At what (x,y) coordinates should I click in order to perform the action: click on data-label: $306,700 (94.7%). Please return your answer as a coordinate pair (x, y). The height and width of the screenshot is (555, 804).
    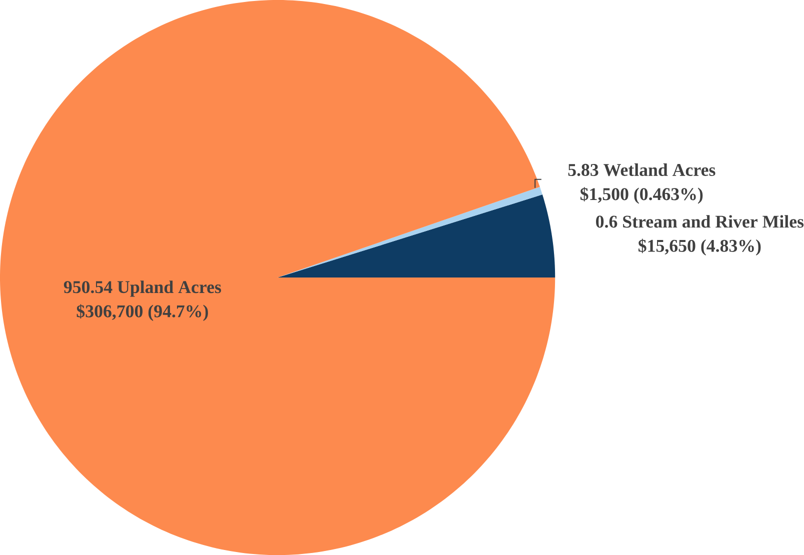
    Looking at the image, I should click on (142, 312).